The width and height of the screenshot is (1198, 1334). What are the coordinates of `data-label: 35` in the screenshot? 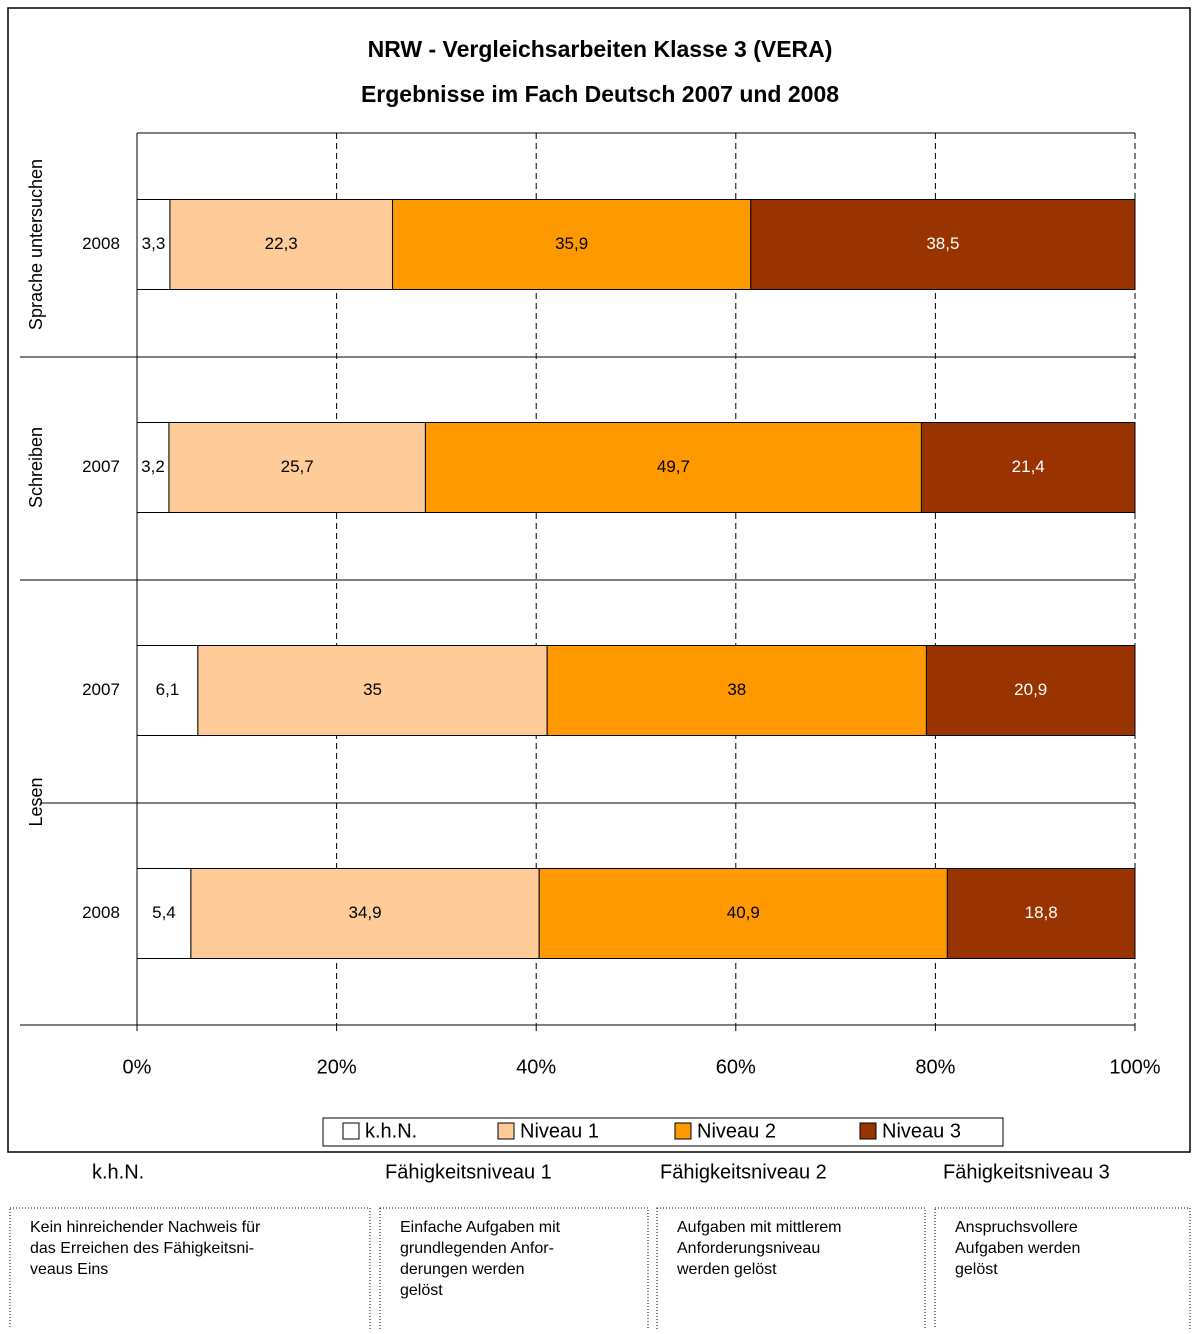 It's located at (372, 689).